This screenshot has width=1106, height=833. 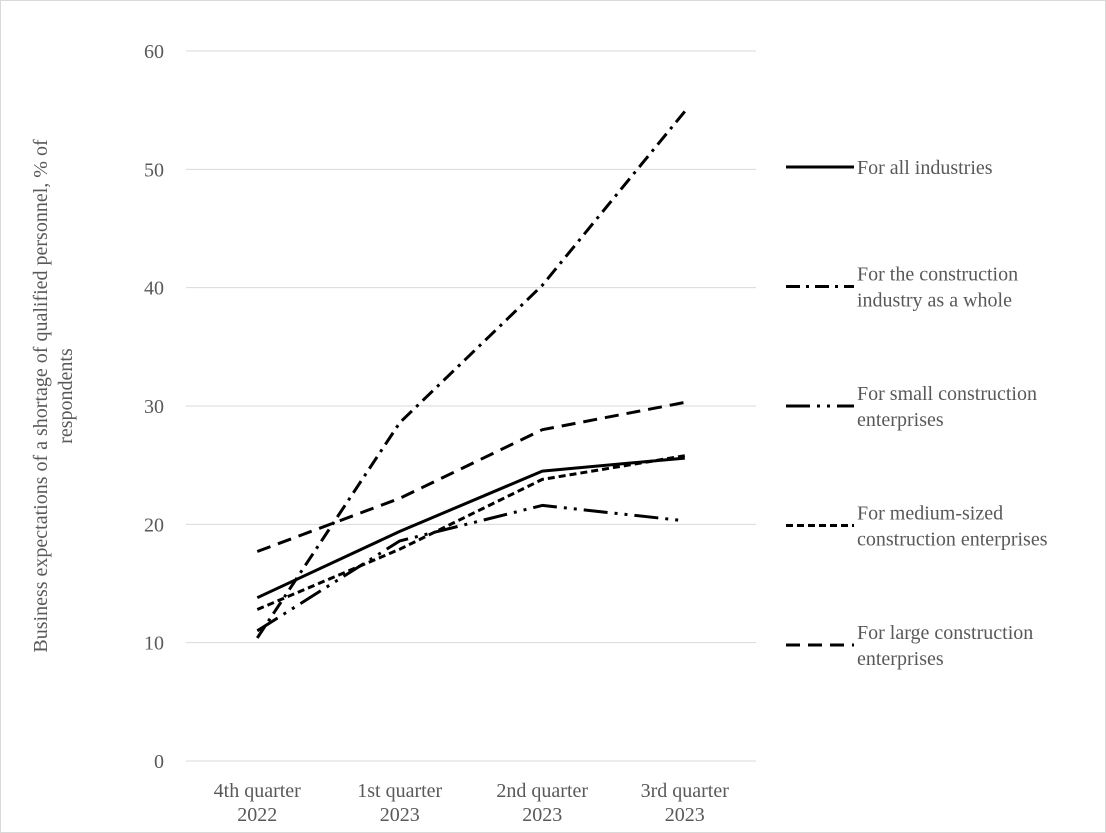 I want to click on y-tick-label: 30, so click(x=154, y=407).